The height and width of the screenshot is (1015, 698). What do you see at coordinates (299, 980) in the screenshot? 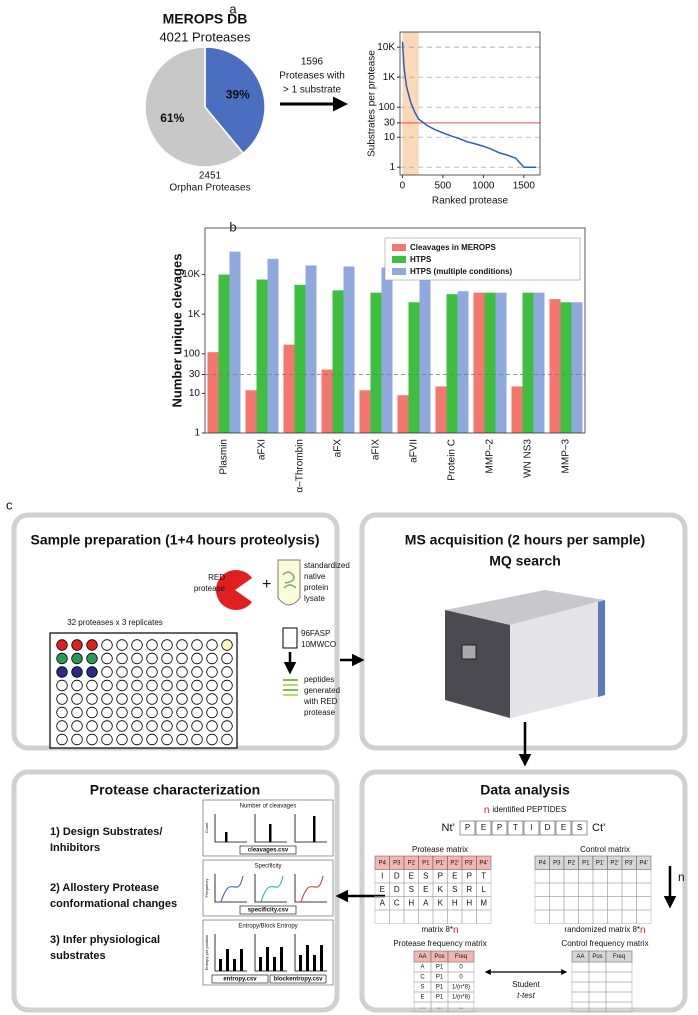
I see `file-name: blockentropy.csv` at bounding box center [299, 980].